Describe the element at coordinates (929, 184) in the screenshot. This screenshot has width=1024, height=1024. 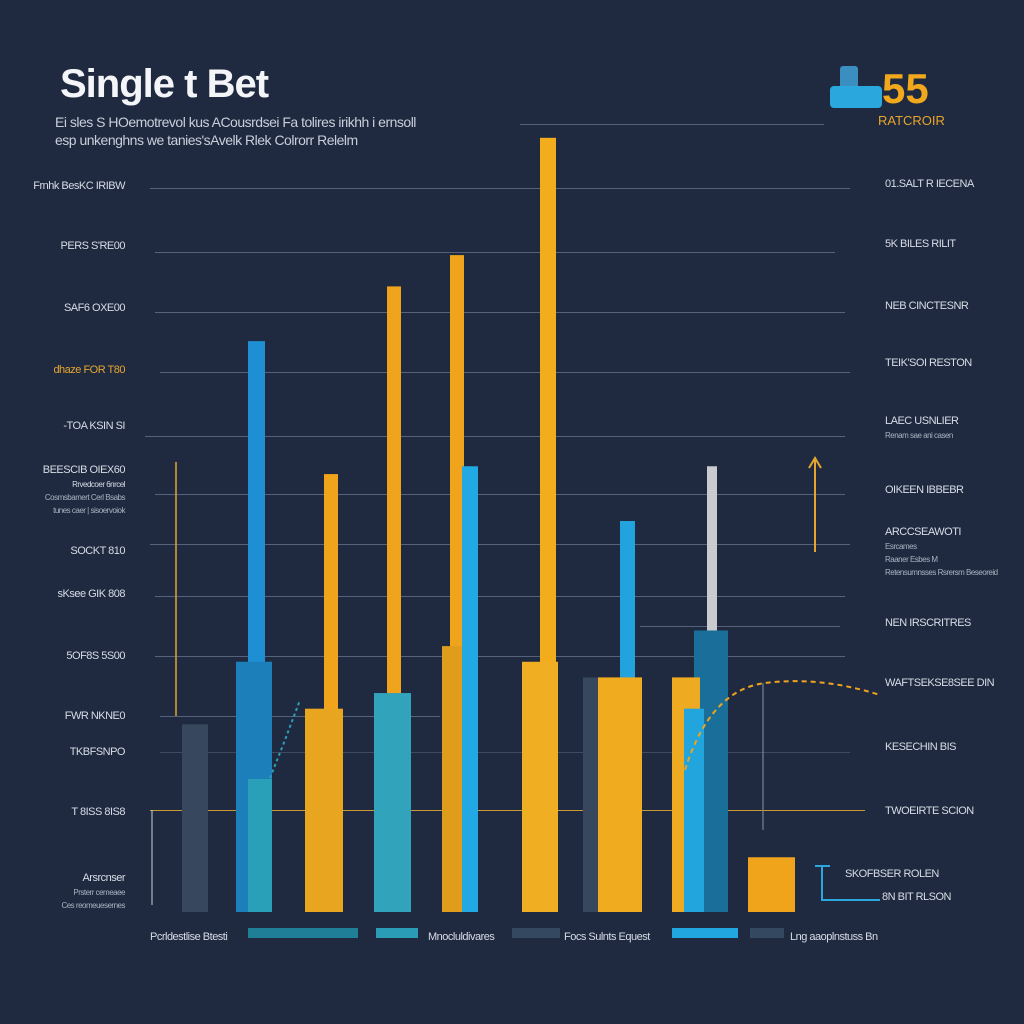
I see `right-label: 01.SALT R IECENA` at that location.